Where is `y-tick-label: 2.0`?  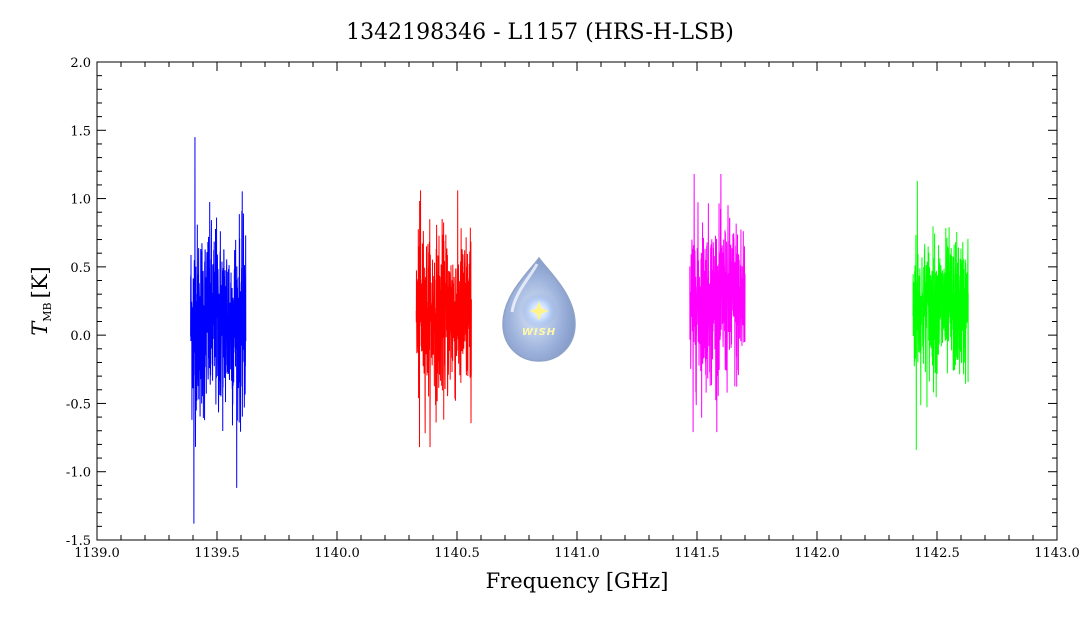 y-tick-label: 2.0 is located at coordinates (80, 63).